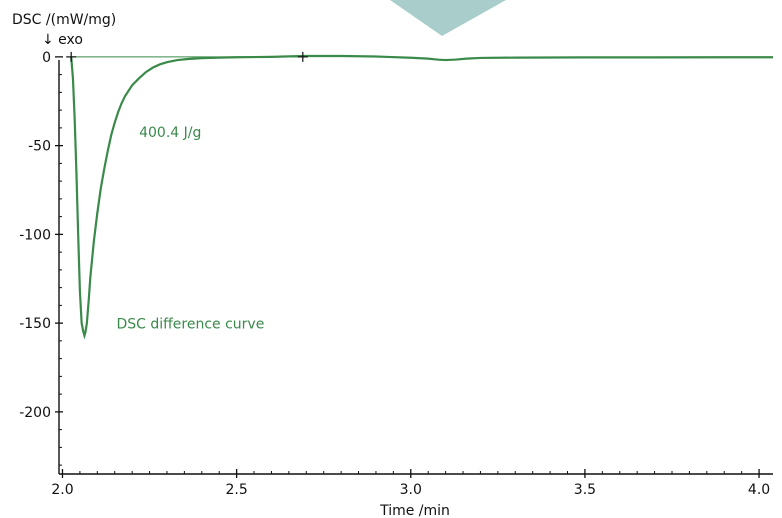 This screenshot has width=782, height=518. What do you see at coordinates (46, 58) in the screenshot?
I see `y-tick-label: 0` at bounding box center [46, 58].